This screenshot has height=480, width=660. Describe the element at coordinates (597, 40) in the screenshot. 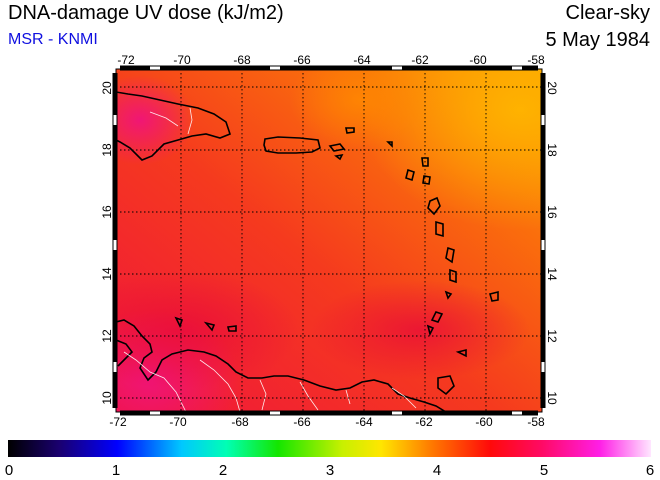

I see `map-date: 5 May 1984` at that location.